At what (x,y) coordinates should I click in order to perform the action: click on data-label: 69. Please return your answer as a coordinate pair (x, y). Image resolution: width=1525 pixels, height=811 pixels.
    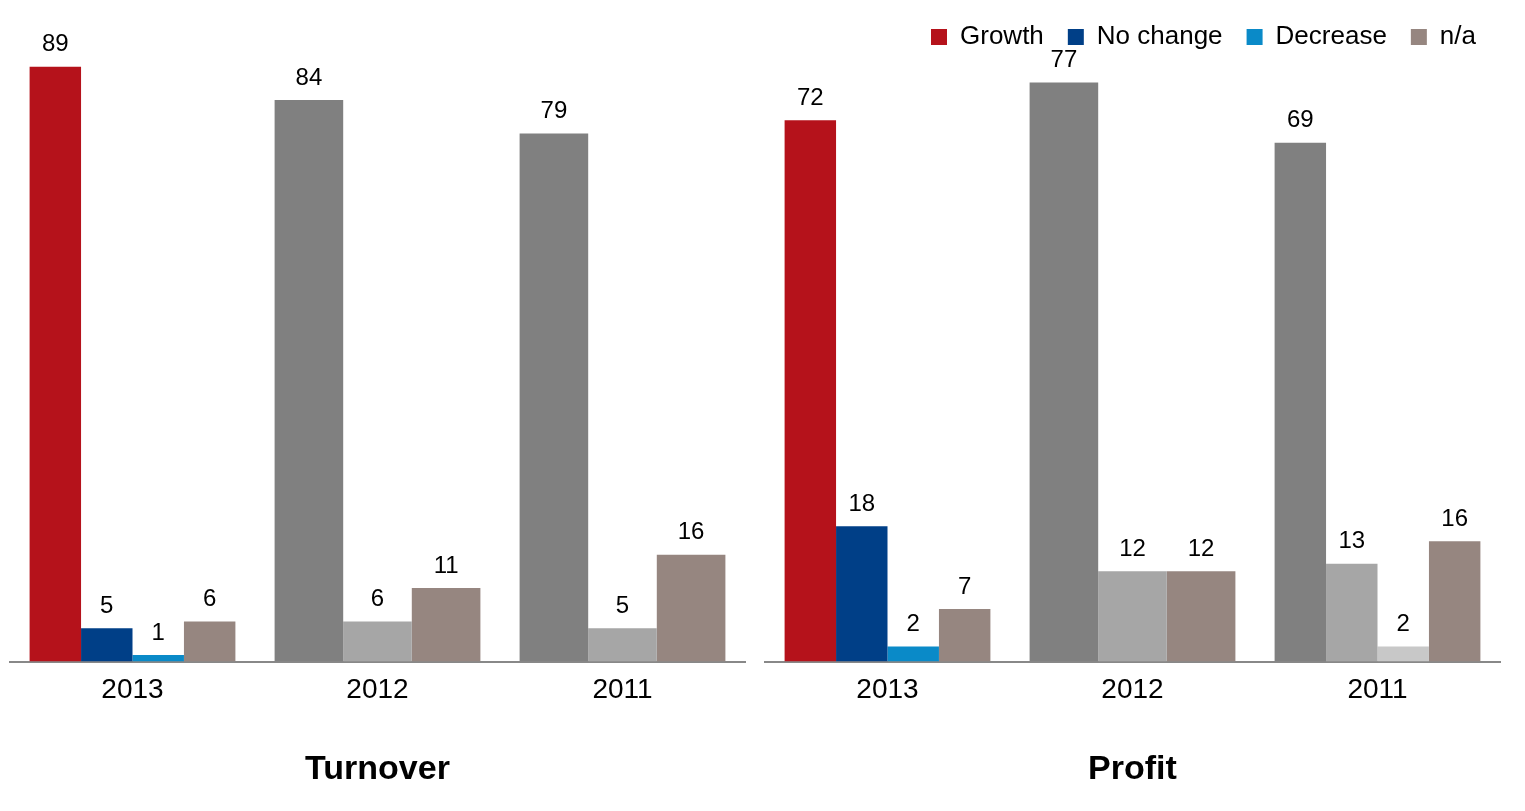
    Looking at the image, I should click on (1300, 119).